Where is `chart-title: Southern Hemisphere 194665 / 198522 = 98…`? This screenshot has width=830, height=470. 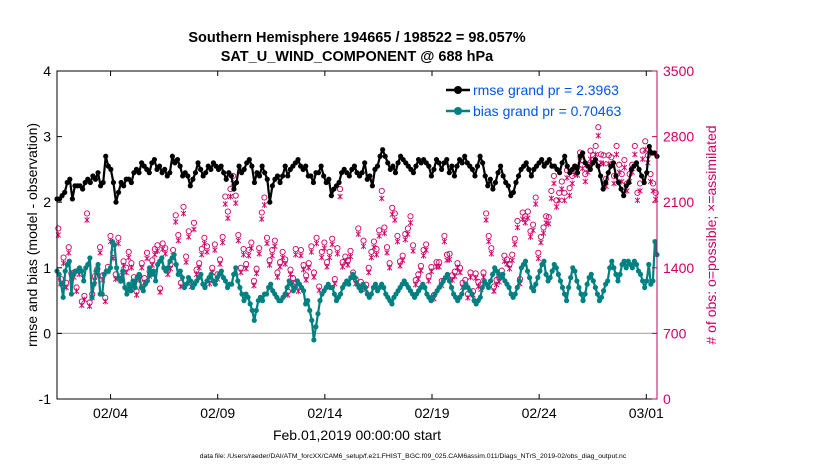 chart-title: Southern Hemisphere 194665 / 198522 = 98… is located at coordinates (356, 38).